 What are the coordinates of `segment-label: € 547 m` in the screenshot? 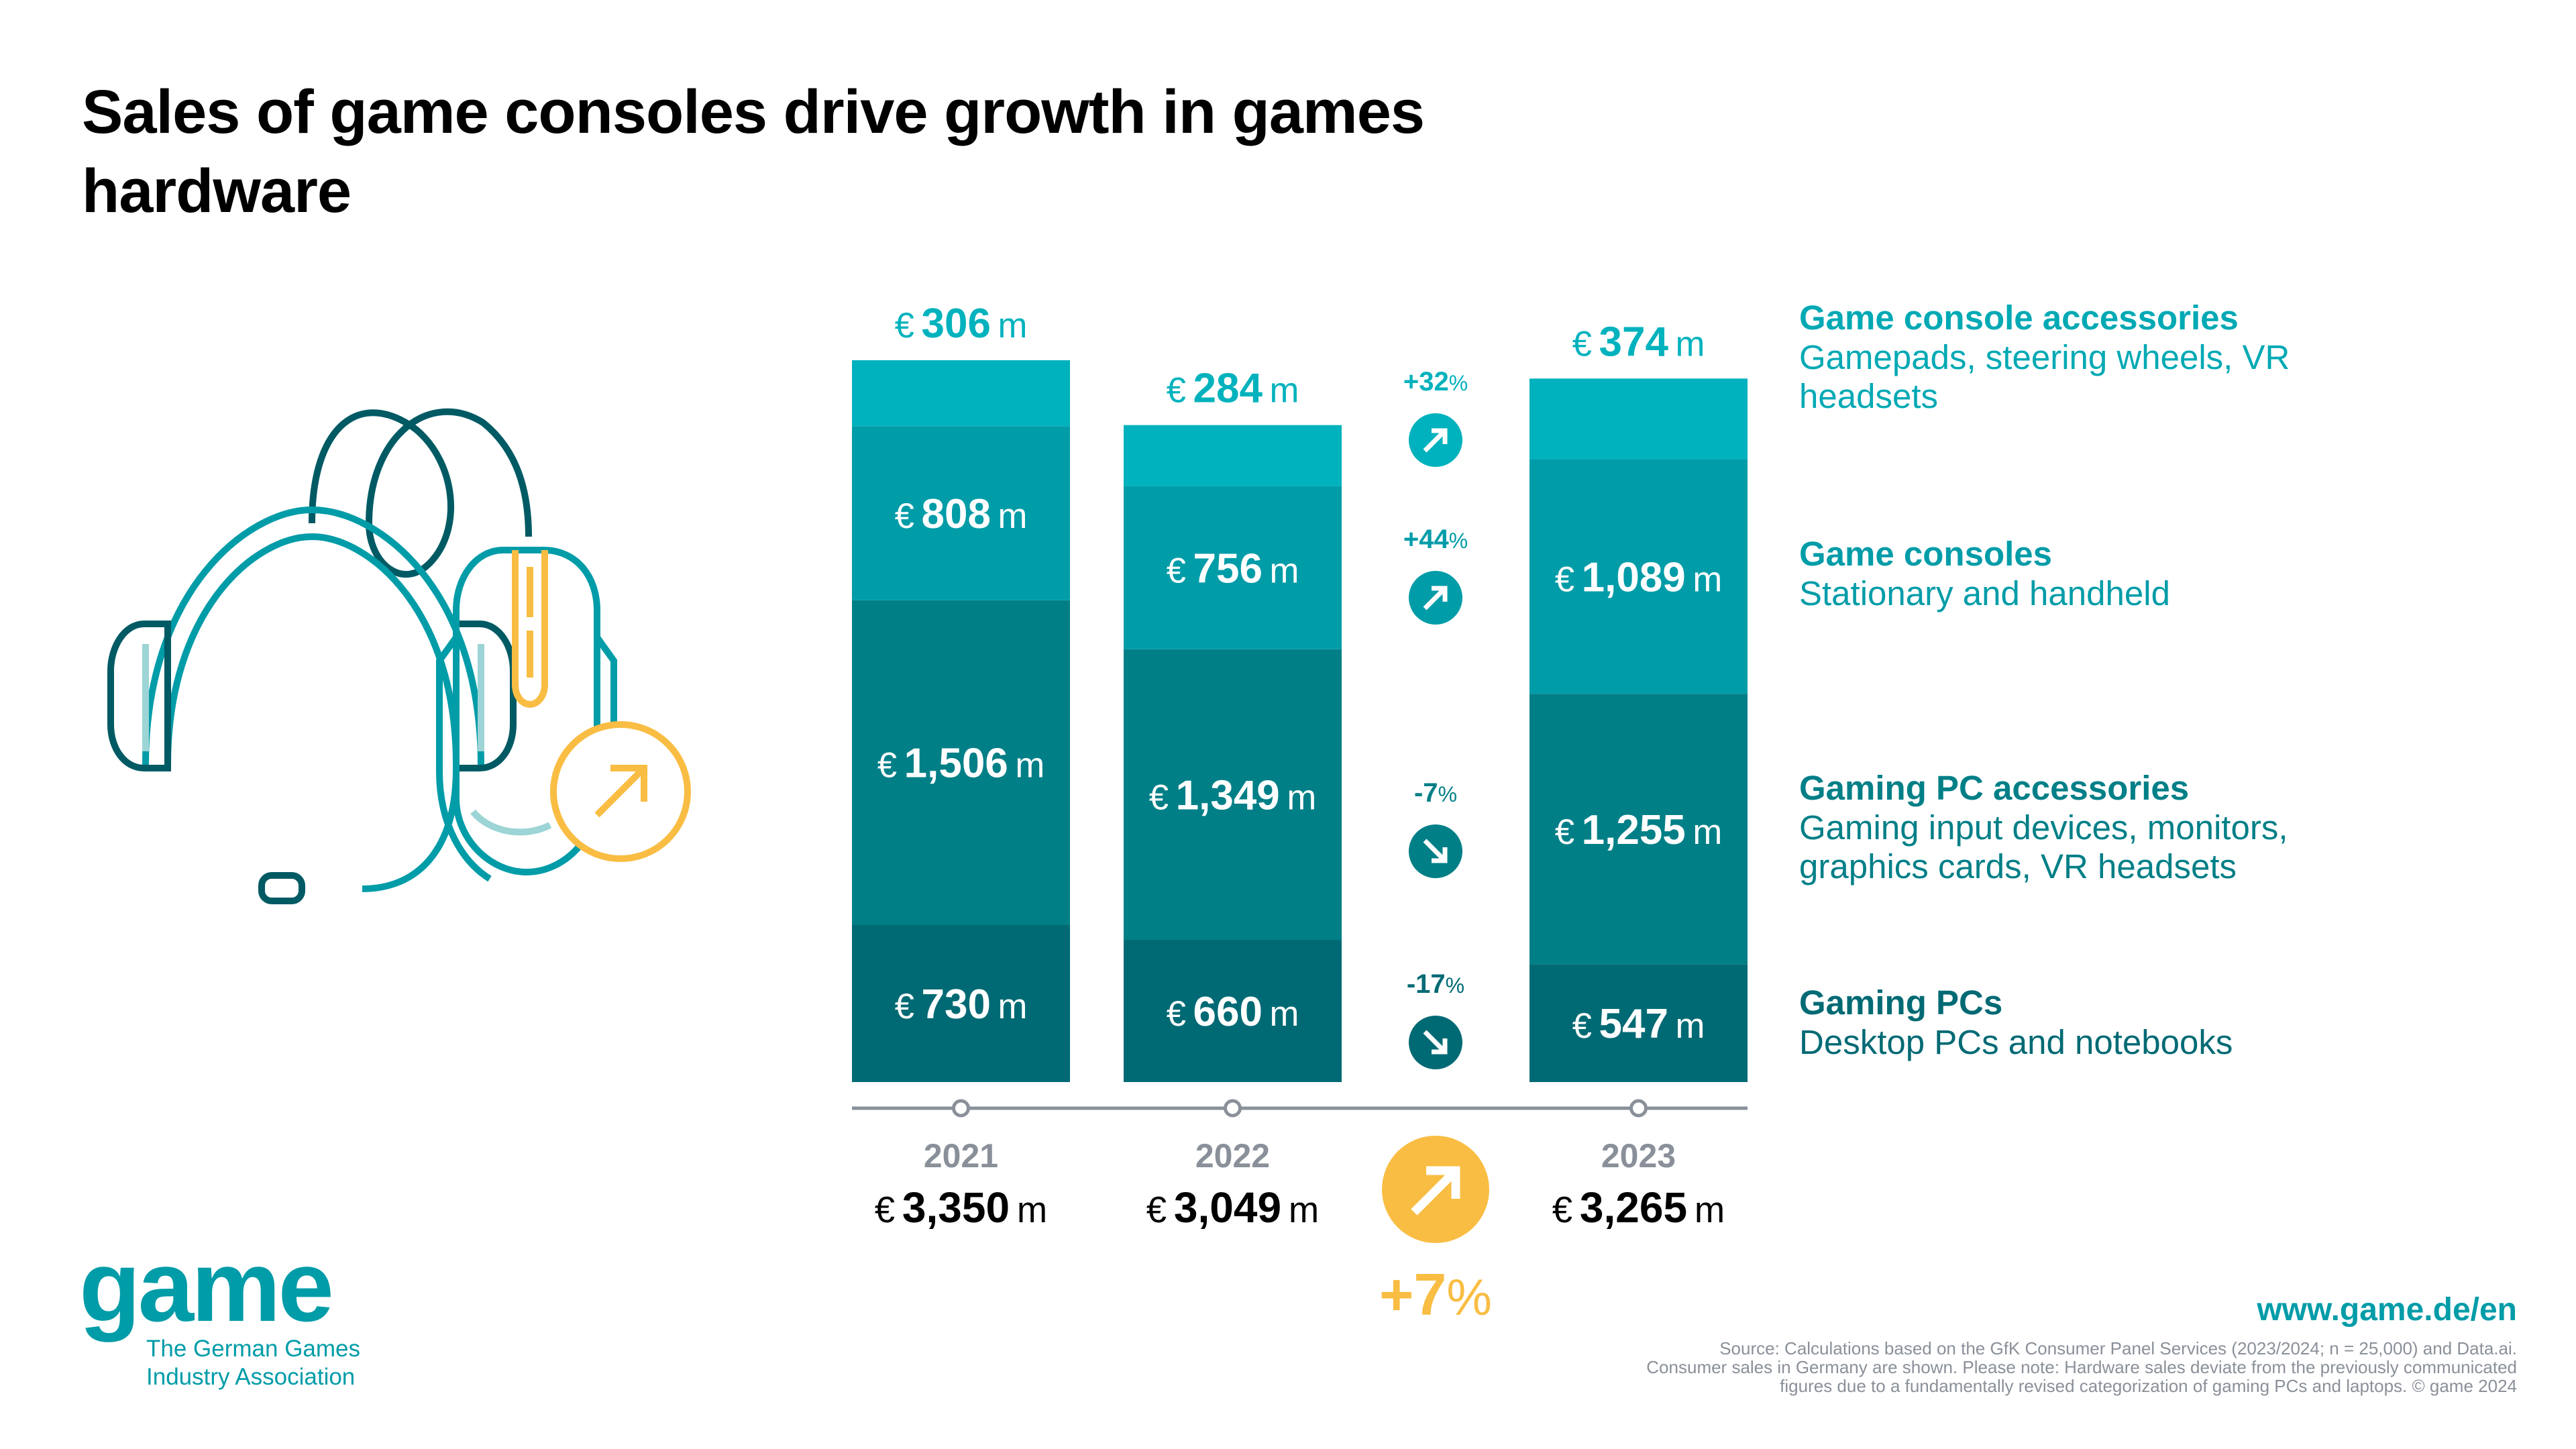 It's located at (1638, 1024).